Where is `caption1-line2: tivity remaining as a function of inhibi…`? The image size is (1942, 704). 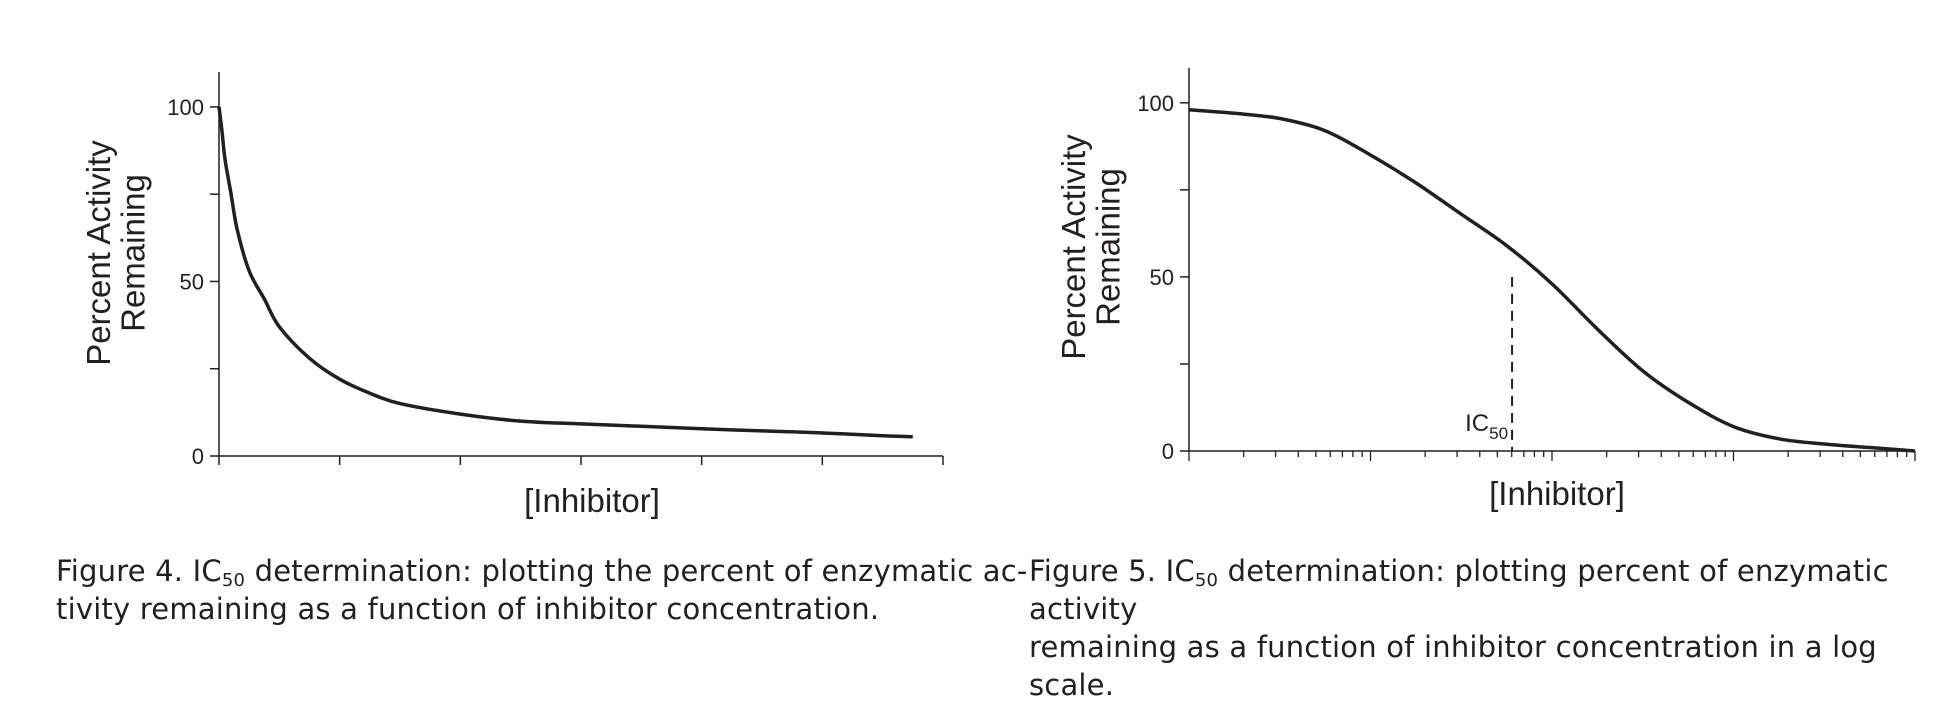
caption1-line2: tivity remaining as a function of inhibi… is located at coordinates (468, 609).